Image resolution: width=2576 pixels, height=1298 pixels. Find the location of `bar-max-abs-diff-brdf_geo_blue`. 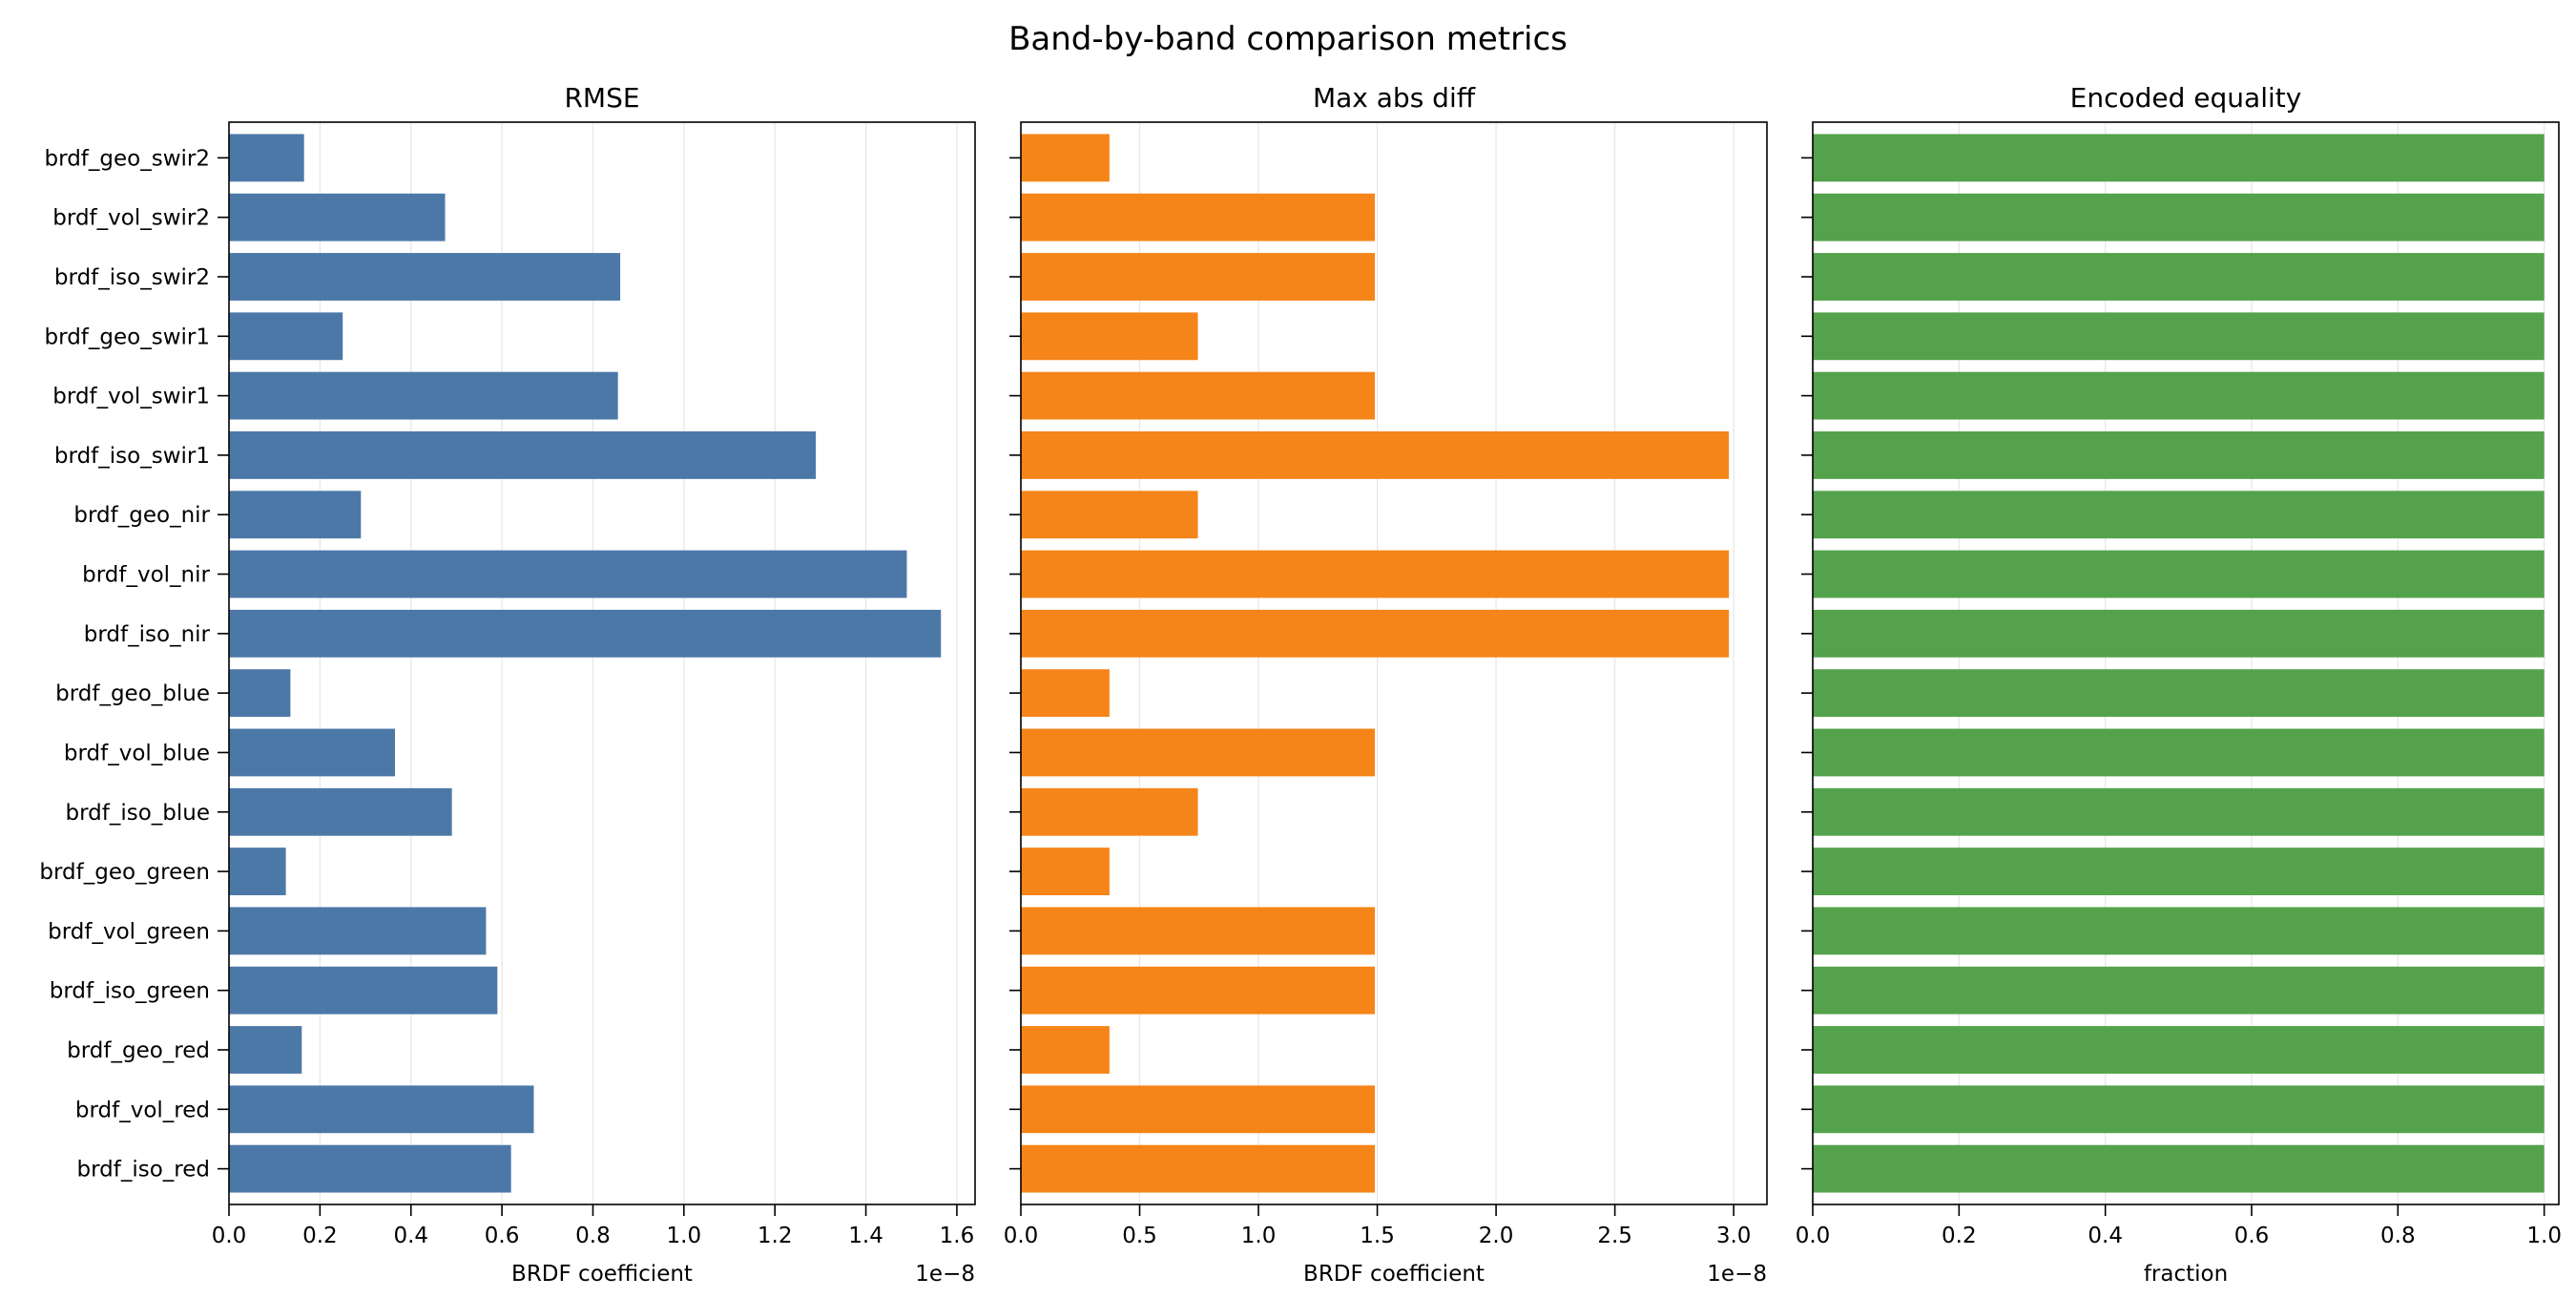

bar-max-abs-diff-brdf_geo_blue is located at coordinates (1065, 693).